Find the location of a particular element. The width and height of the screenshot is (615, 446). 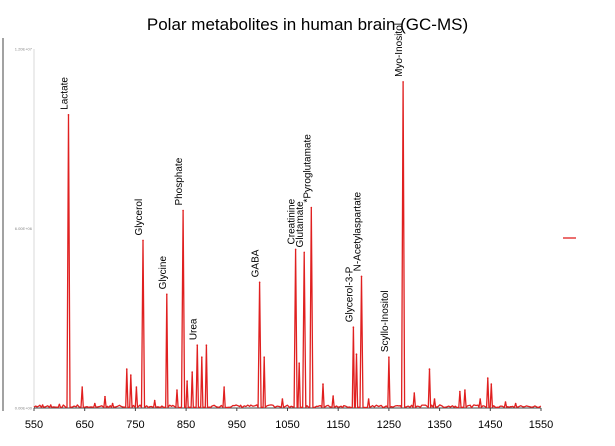

peak-annotation: Myo-Inositol is located at coordinates (399, 50).